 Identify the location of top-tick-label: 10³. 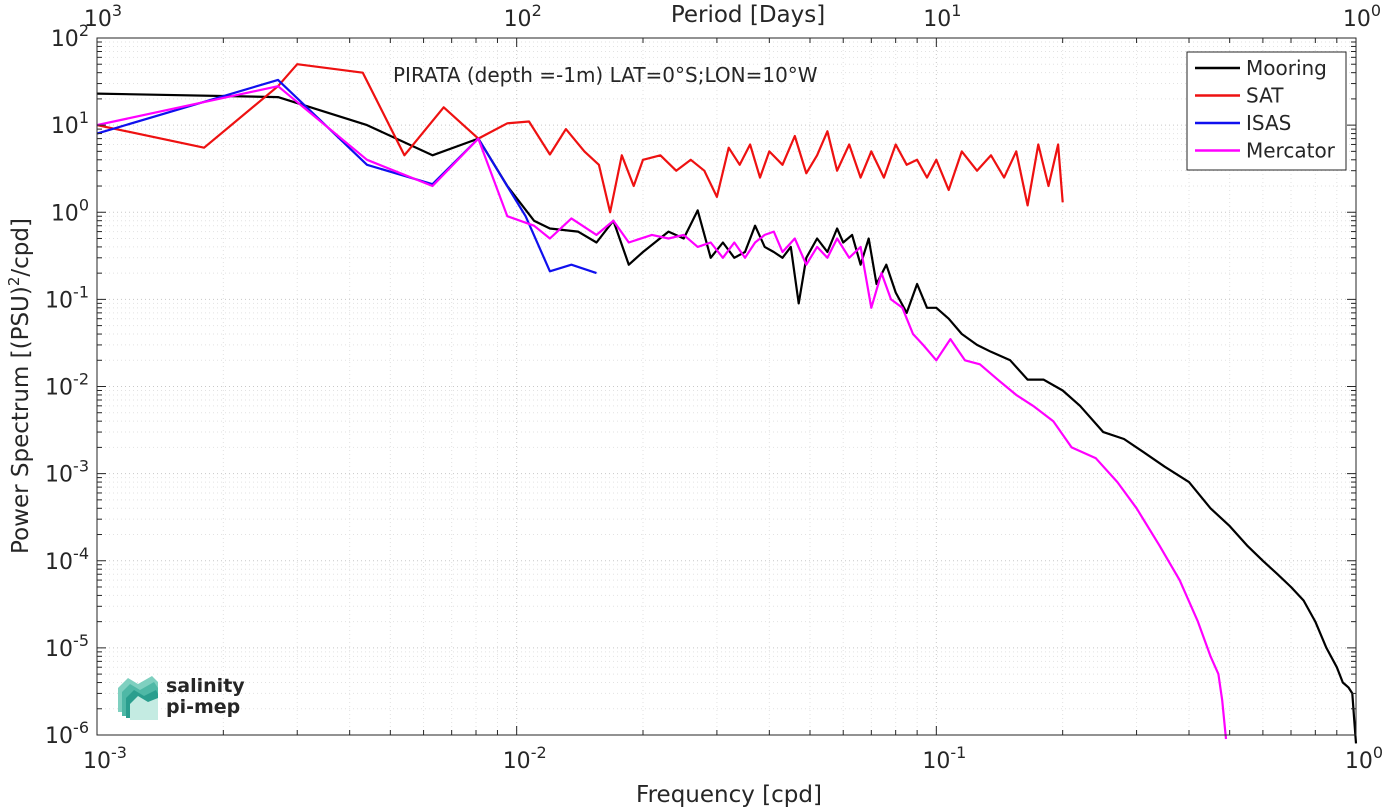
(103, 16).